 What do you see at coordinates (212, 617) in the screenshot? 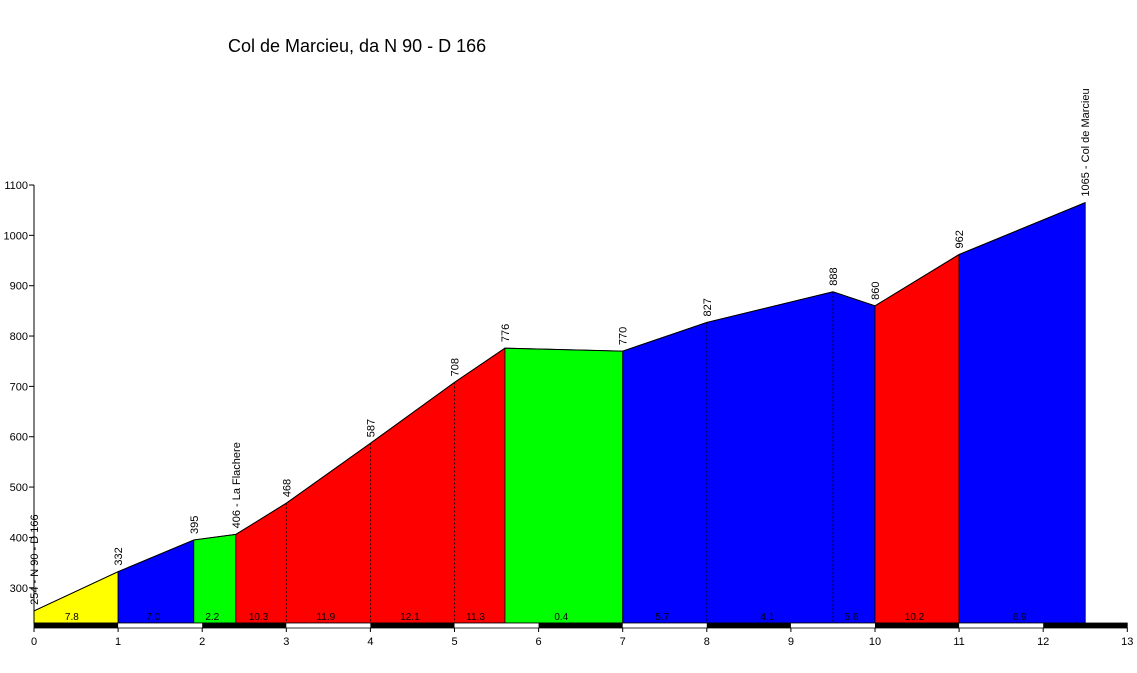
I see `gradient-label-2: 2.2` at bounding box center [212, 617].